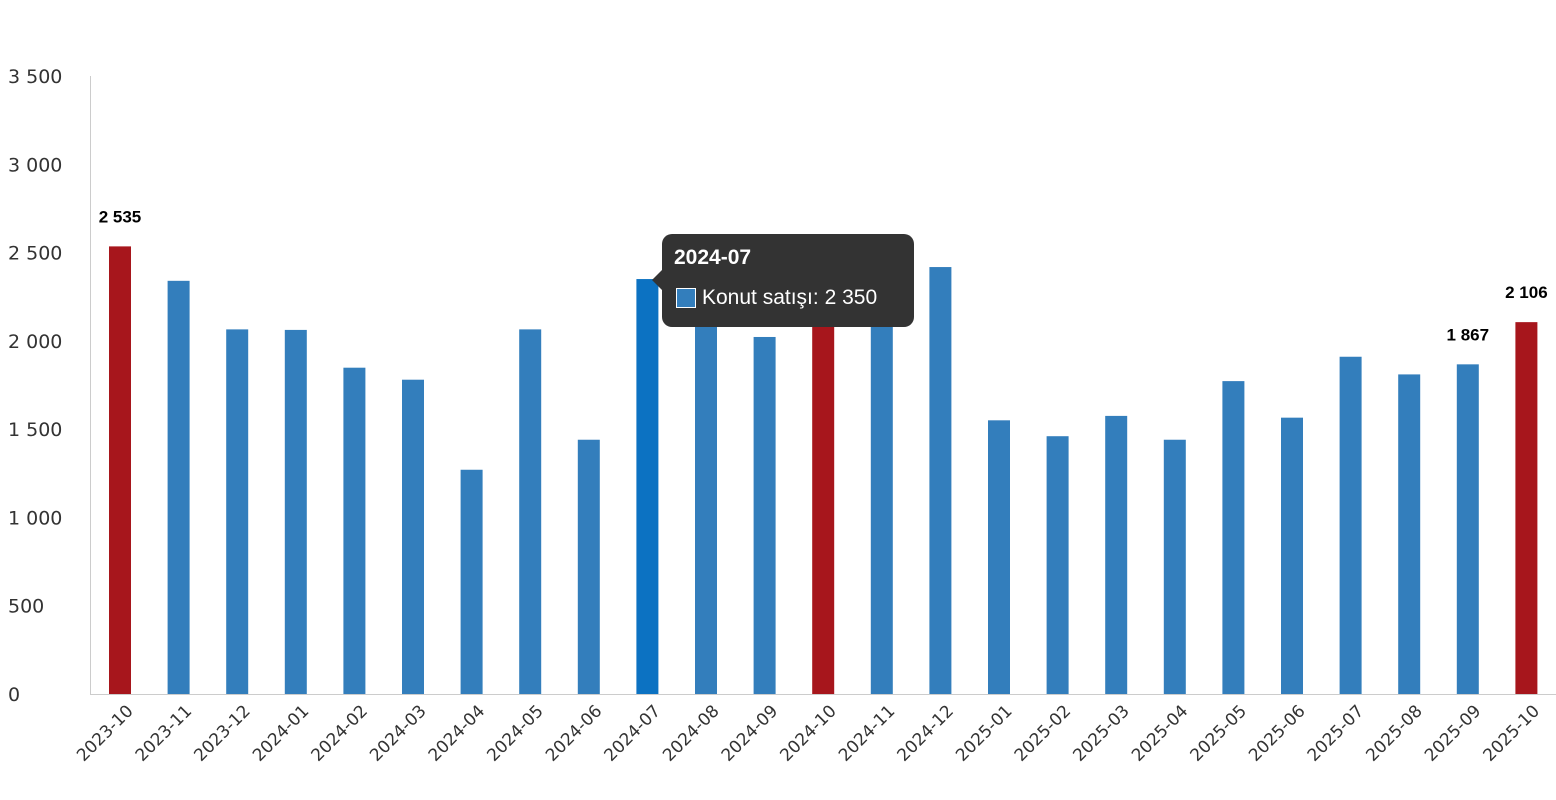 This screenshot has height=800, width=1556. What do you see at coordinates (574, 733) in the screenshot?
I see `x-tick-label: 2024-06` at bounding box center [574, 733].